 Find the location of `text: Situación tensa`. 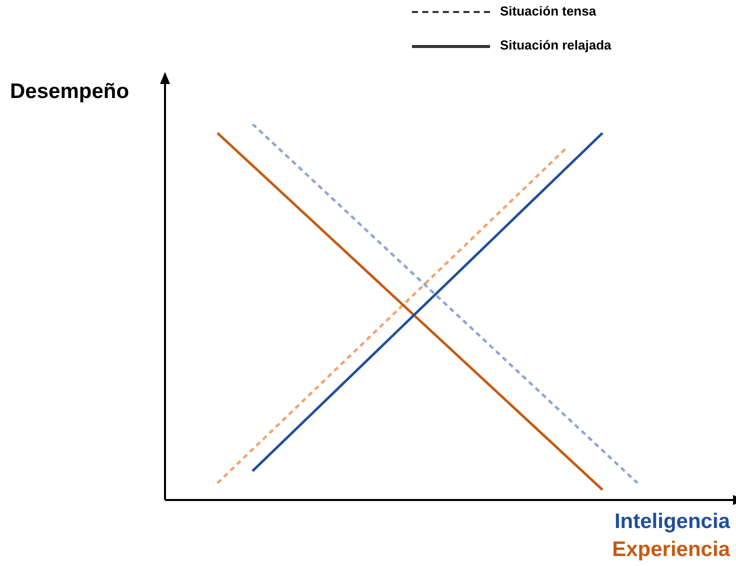

text: Situación tensa is located at coordinates (548, 11).